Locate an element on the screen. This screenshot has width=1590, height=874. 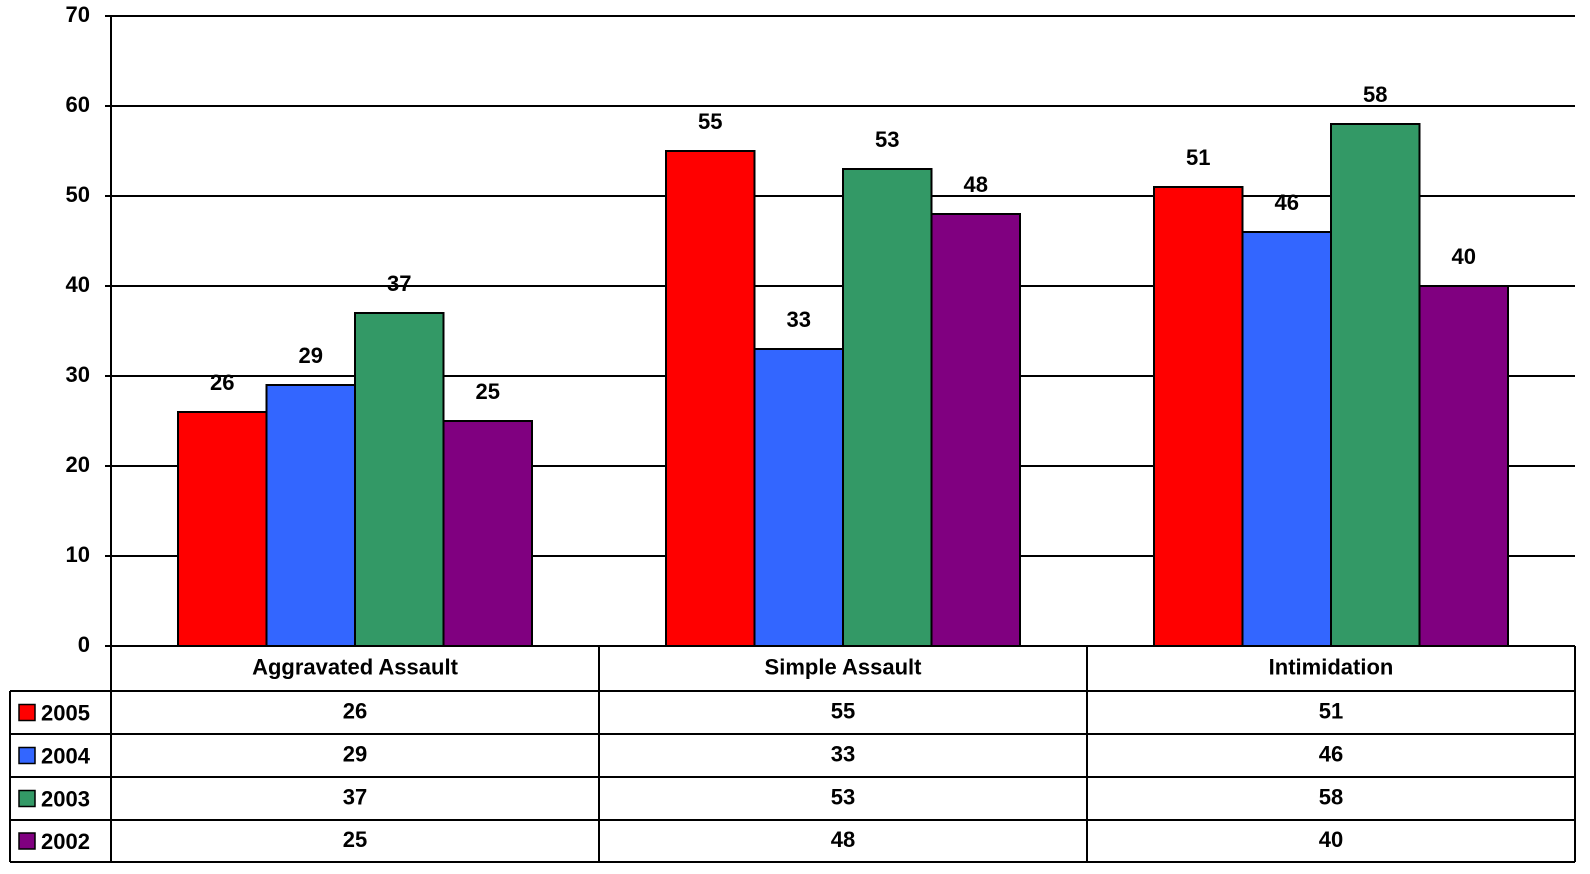
y-tick-label: 50 is located at coordinates (78, 194).